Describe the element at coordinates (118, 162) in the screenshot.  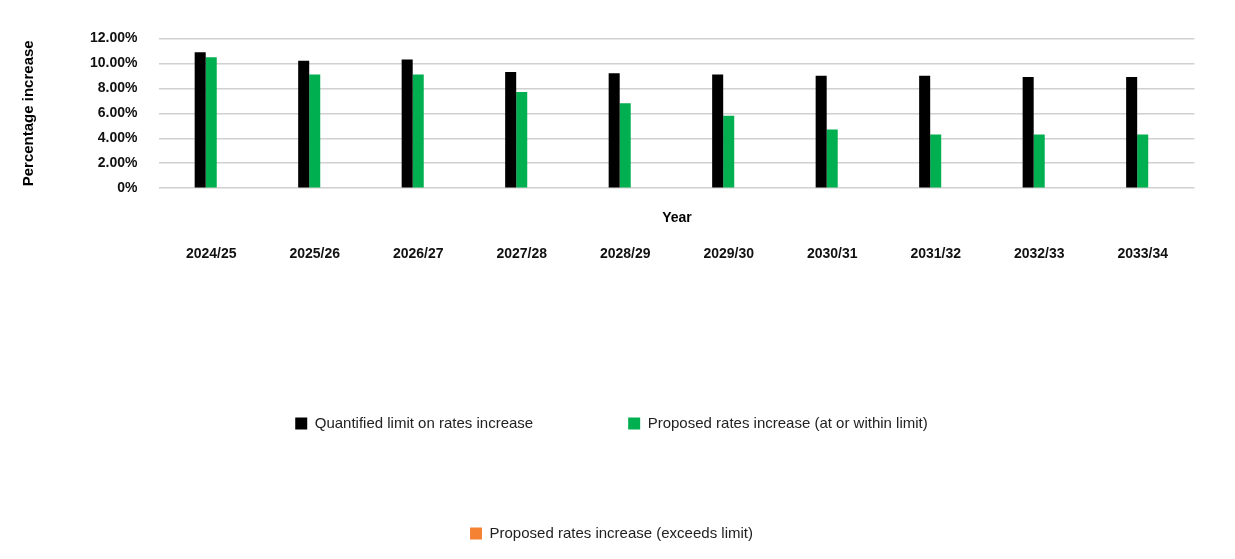
I see `y-tick-label: 2.00%` at that location.